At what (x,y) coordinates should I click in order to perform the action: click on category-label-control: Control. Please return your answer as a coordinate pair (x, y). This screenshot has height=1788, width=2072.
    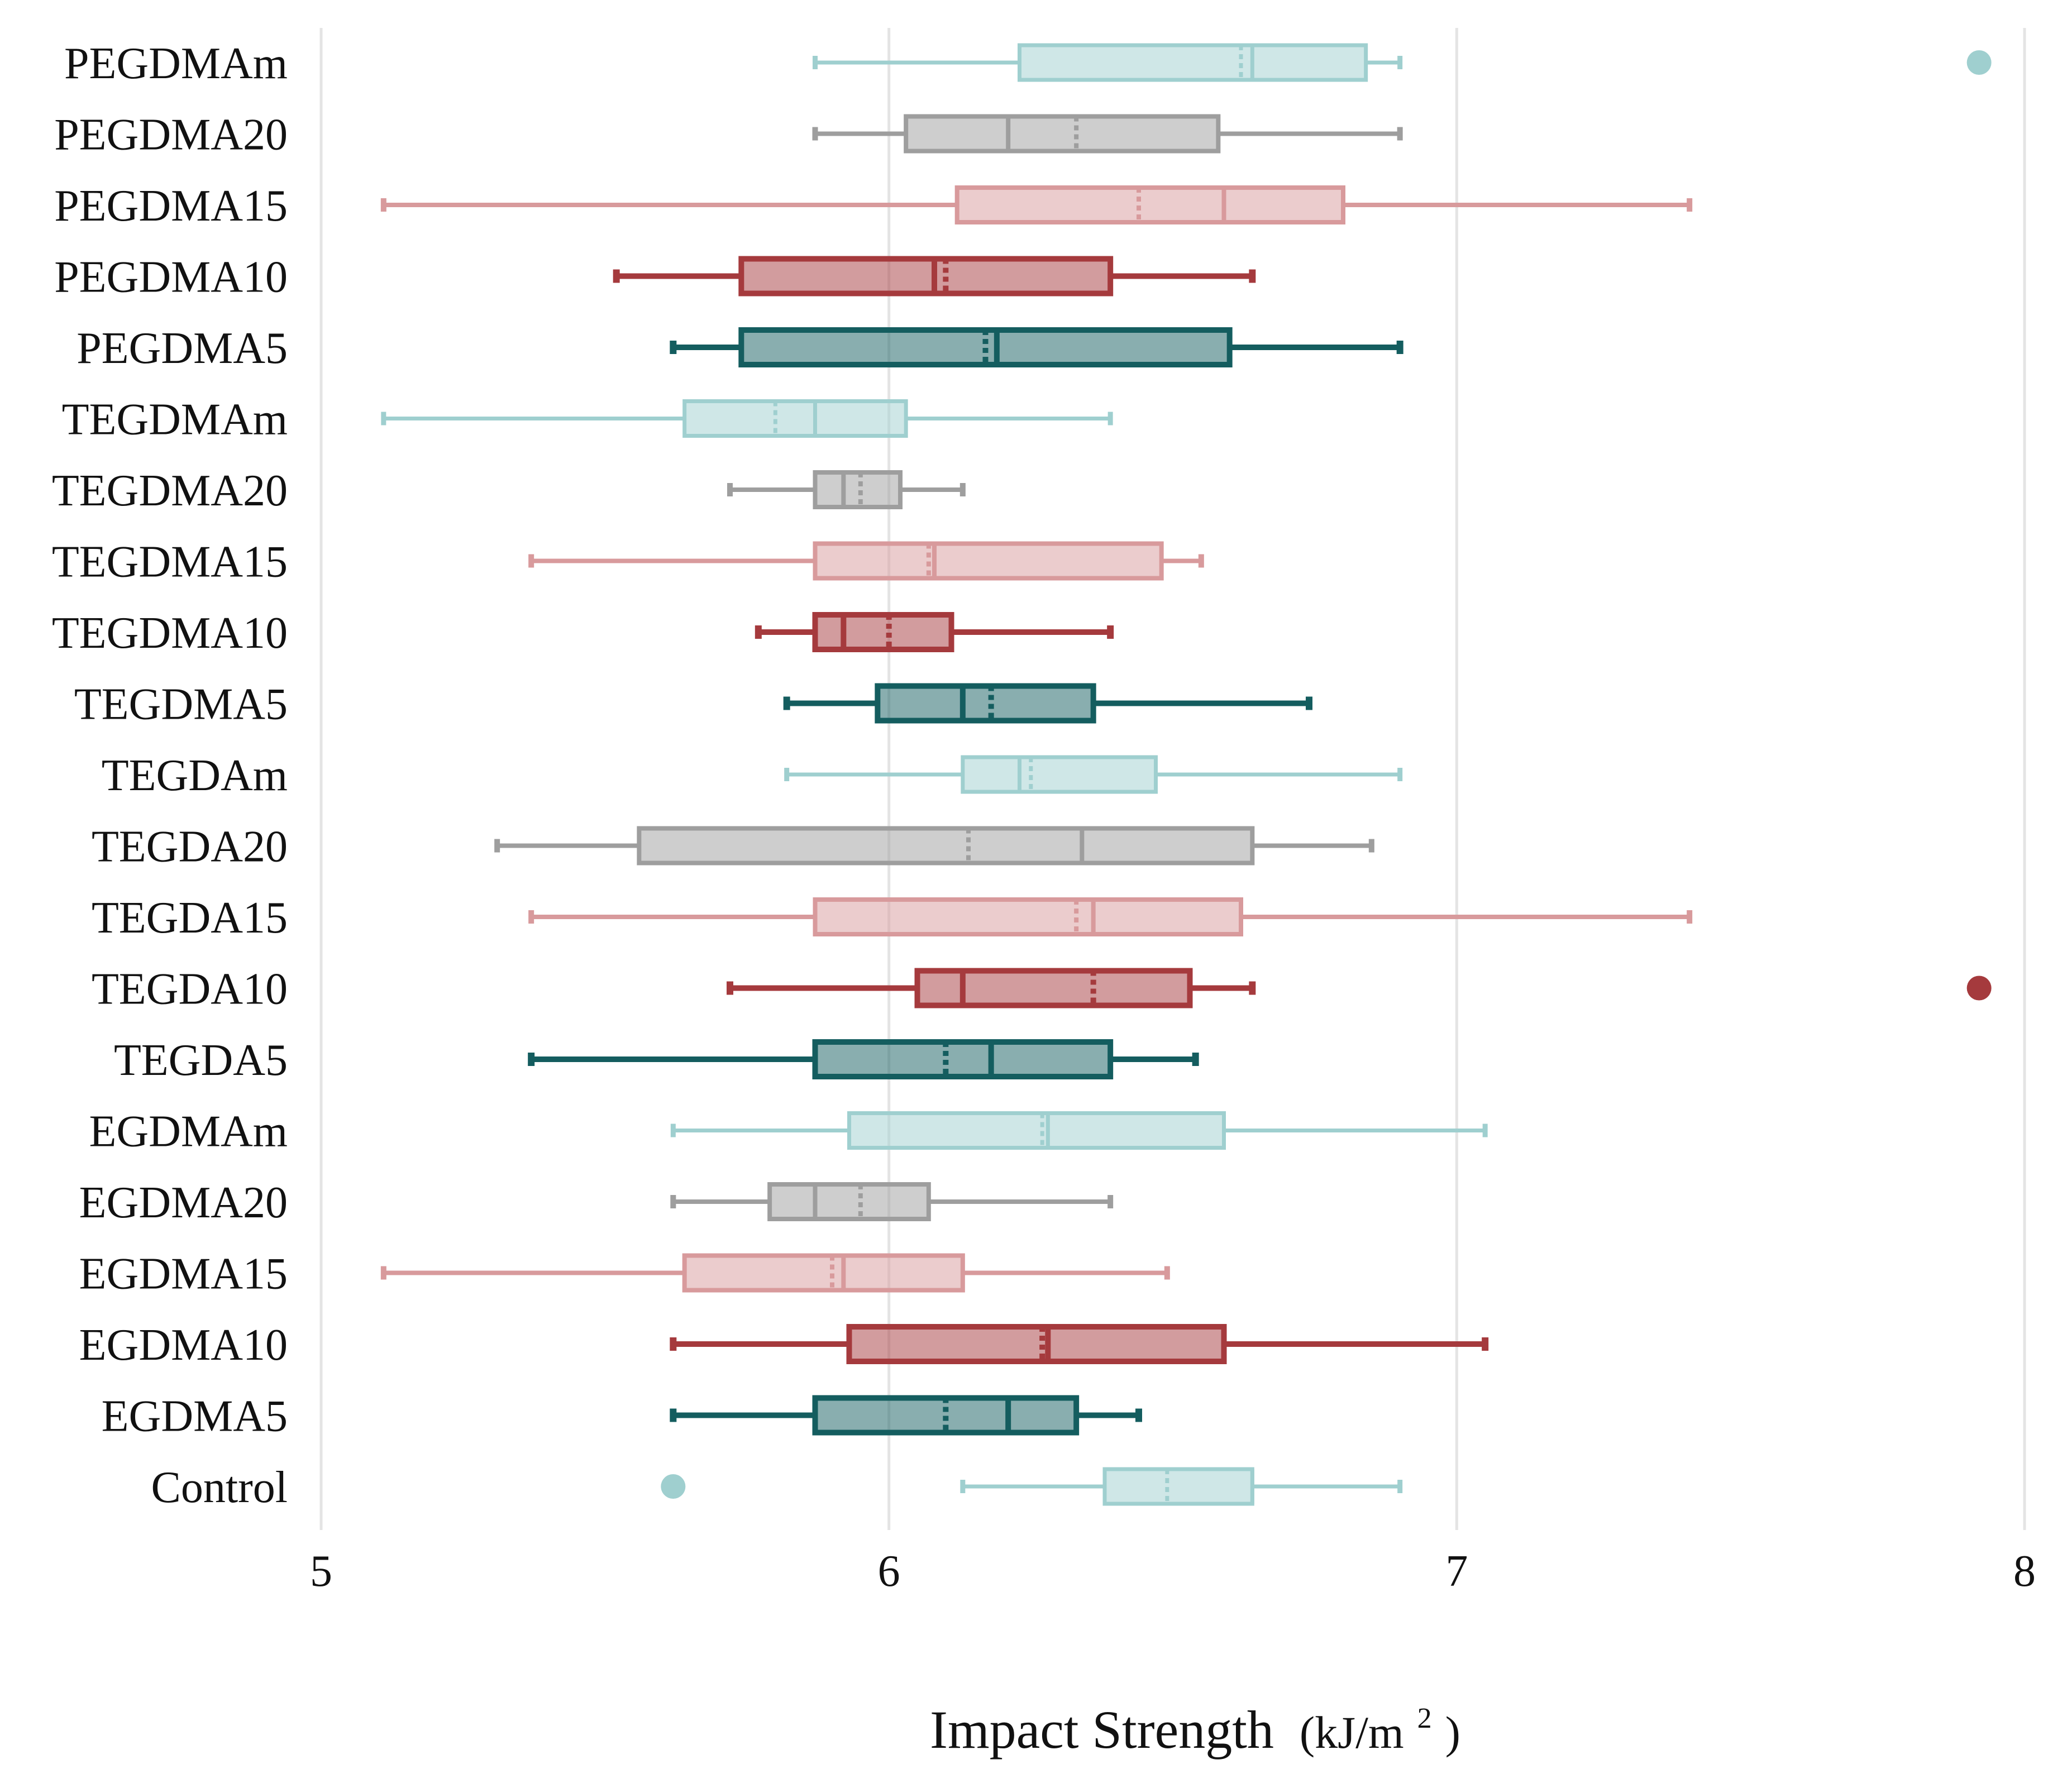
    Looking at the image, I should click on (219, 1487).